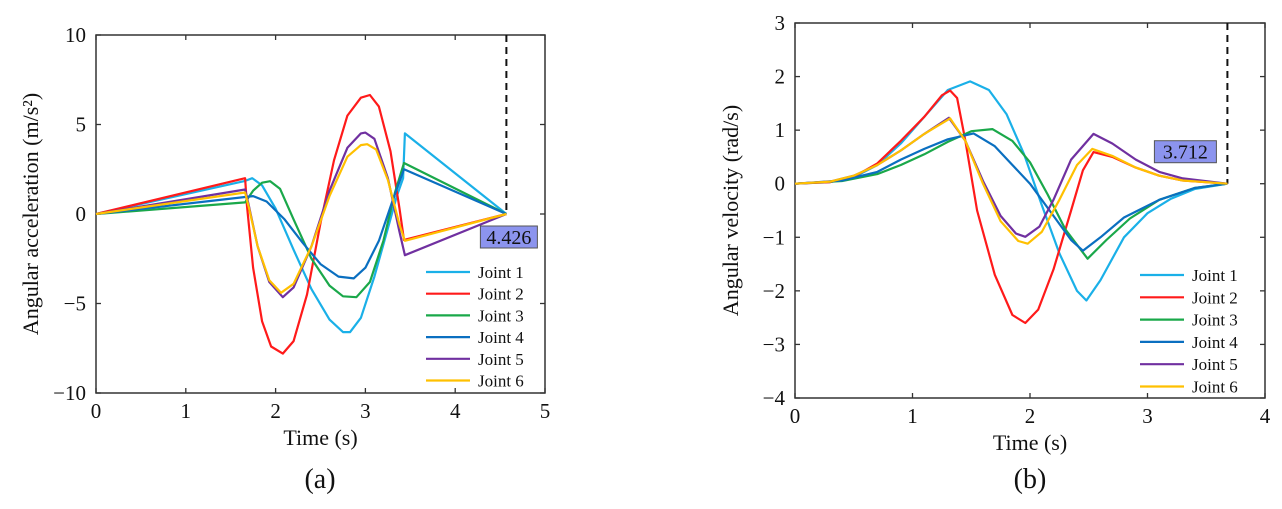 Image resolution: width=1282 pixels, height=509 pixels. I want to click on y-tick-label: 1, so click(780, 130).